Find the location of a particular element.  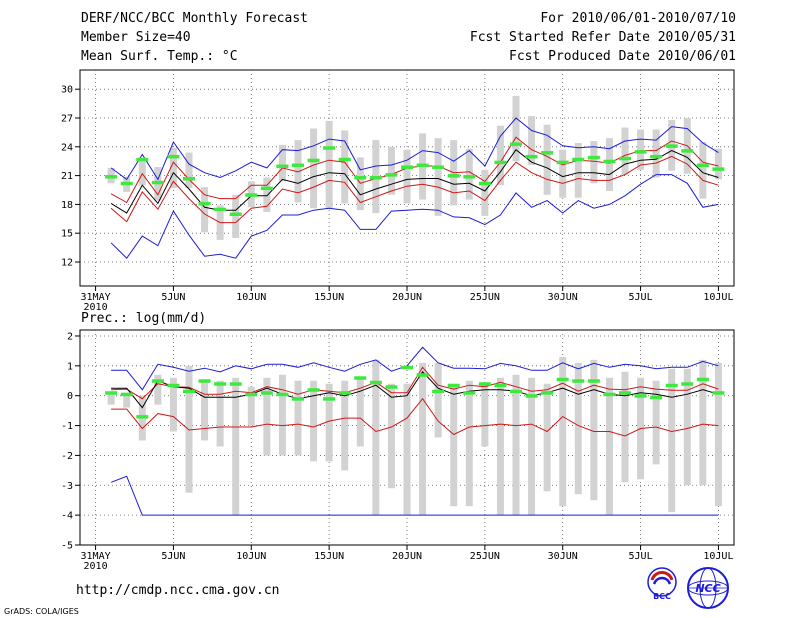

prec-x-tick-label: 31MAY is located at coordinates (96, 556).